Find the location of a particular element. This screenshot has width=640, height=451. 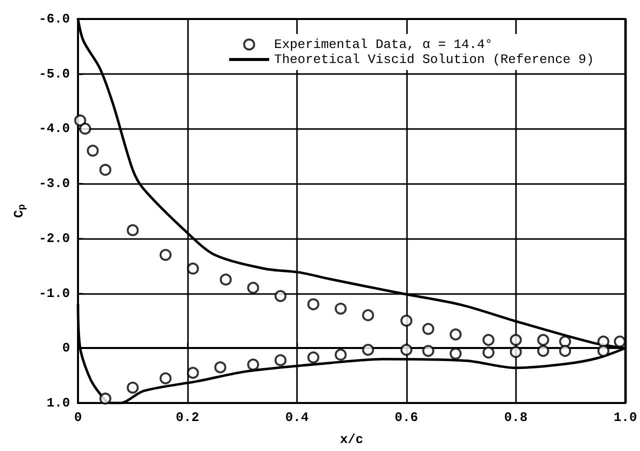

x-tick-label: 0.6 is located at coordinates (406, 417).